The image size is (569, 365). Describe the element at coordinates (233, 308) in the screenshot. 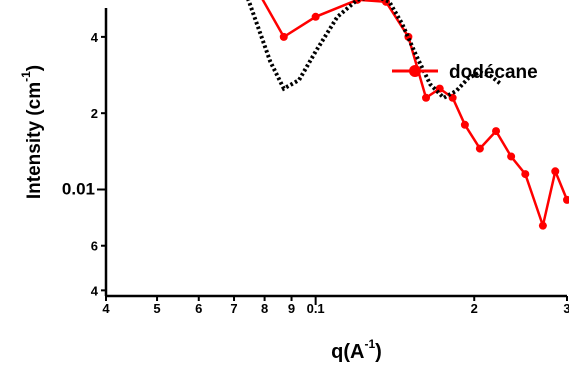

I see `x-tick-label: 7` at that location.